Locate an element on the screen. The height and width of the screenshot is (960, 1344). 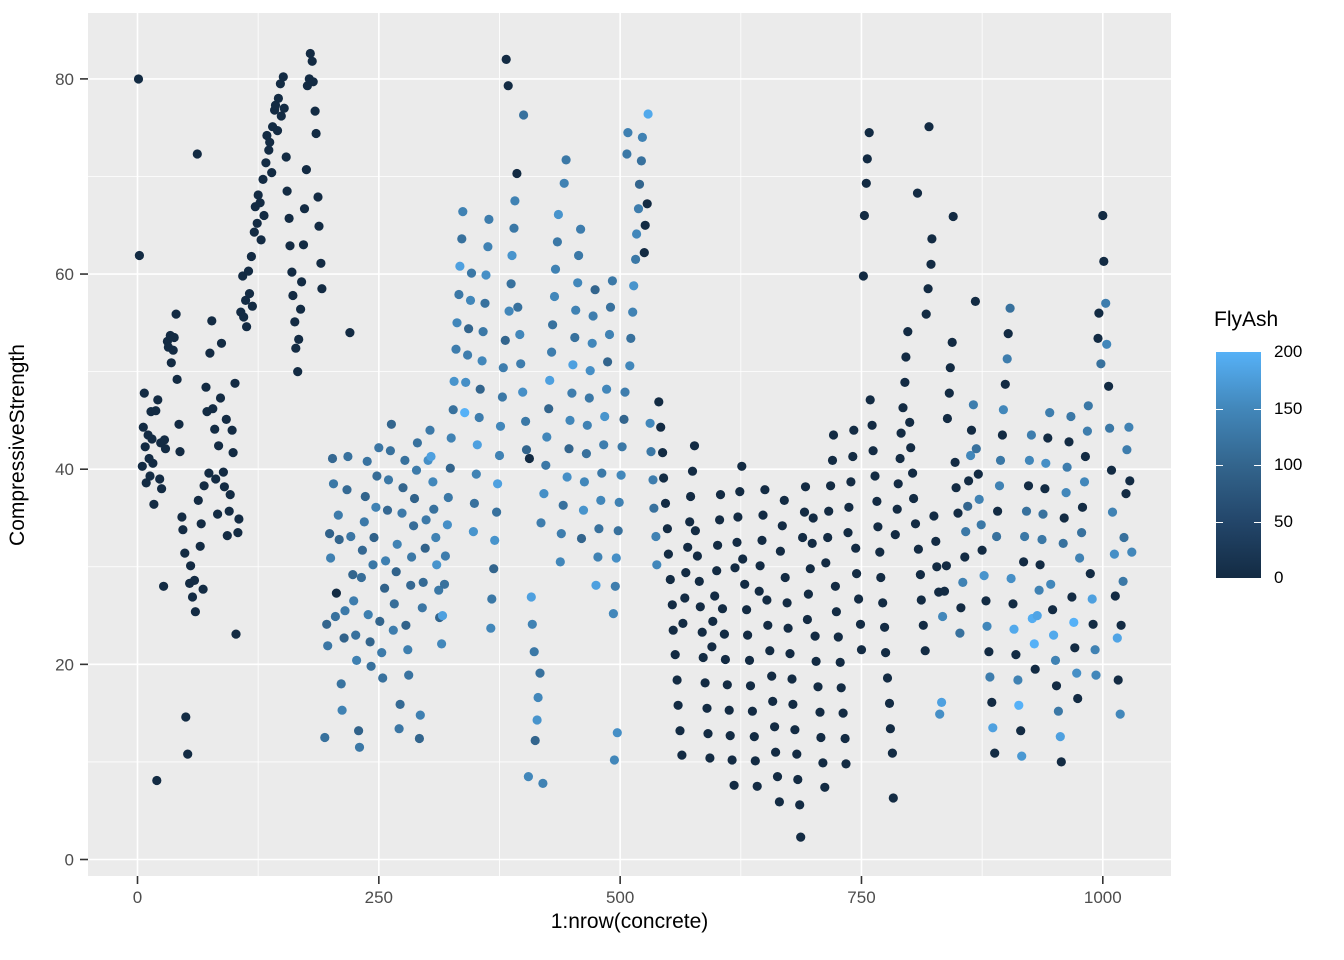
legend-tick-label: 100 is located at coordinates (1288, 464).